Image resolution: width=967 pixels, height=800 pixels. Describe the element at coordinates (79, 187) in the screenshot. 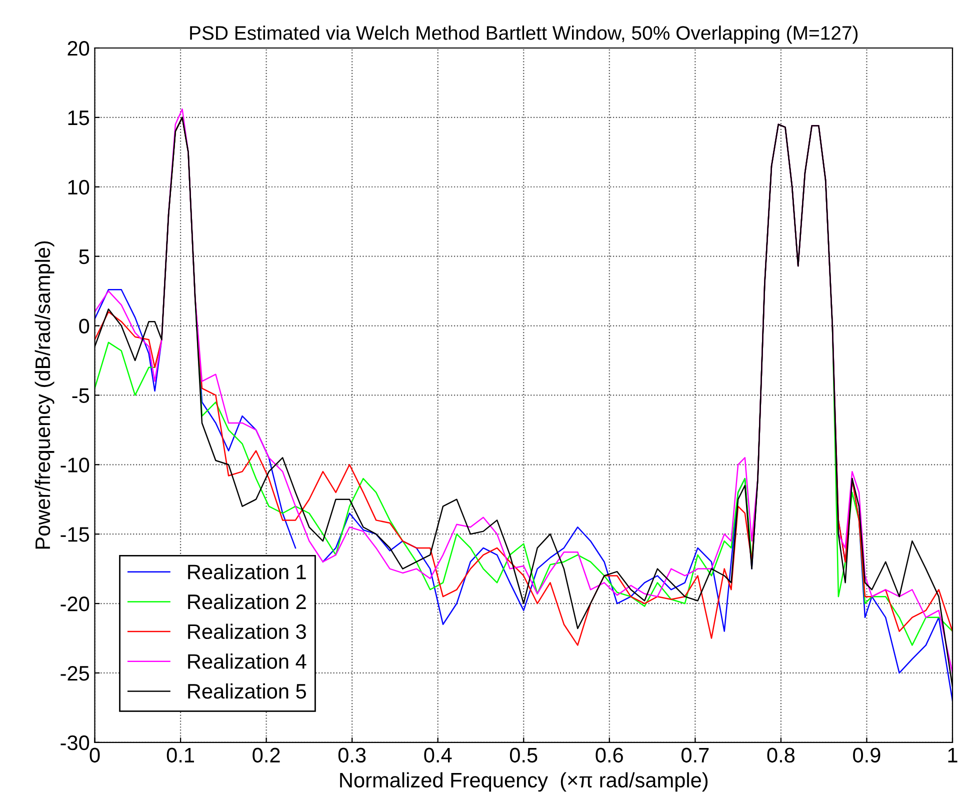

I see `y-tick-label: 10` at that location.